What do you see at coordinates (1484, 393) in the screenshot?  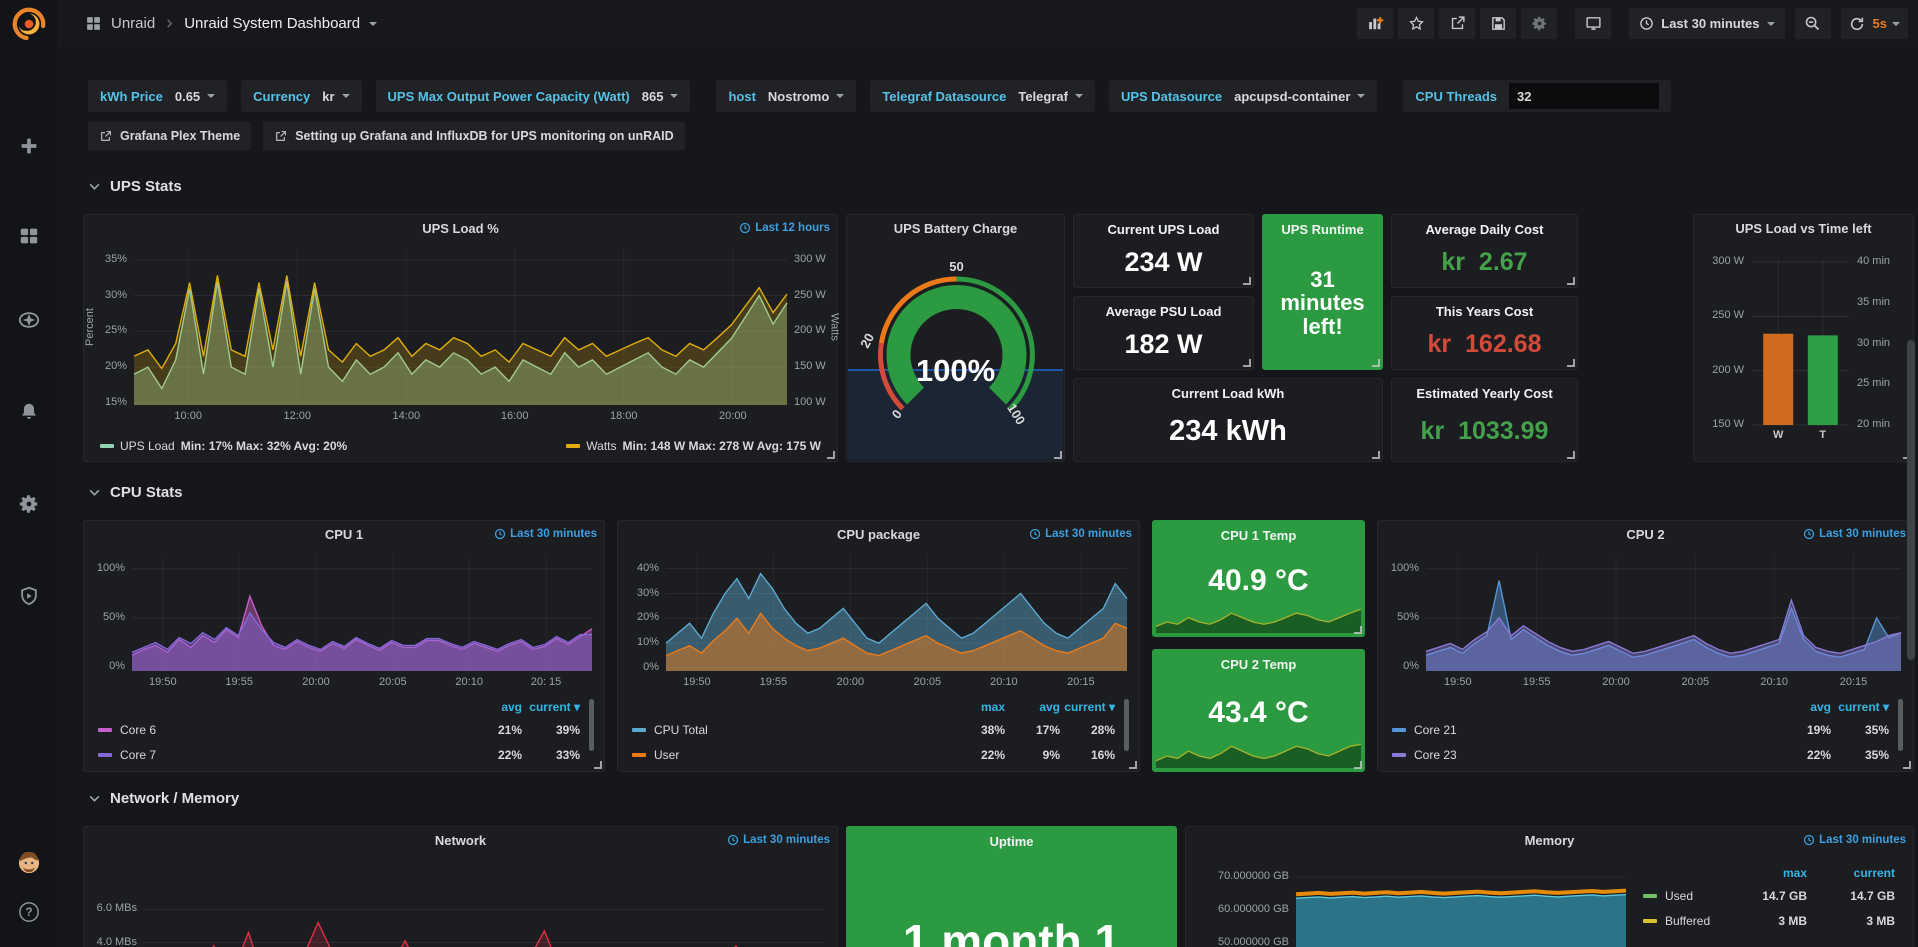 I see `panel-title: Estimated Yearly Cost` at bounding box center [1484, 393].